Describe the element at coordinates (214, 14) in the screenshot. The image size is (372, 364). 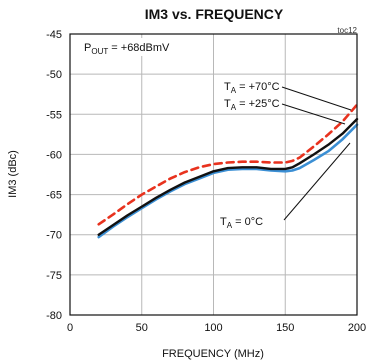
I see `chart-title: IM3 vs. FREQUENCY` at that location.